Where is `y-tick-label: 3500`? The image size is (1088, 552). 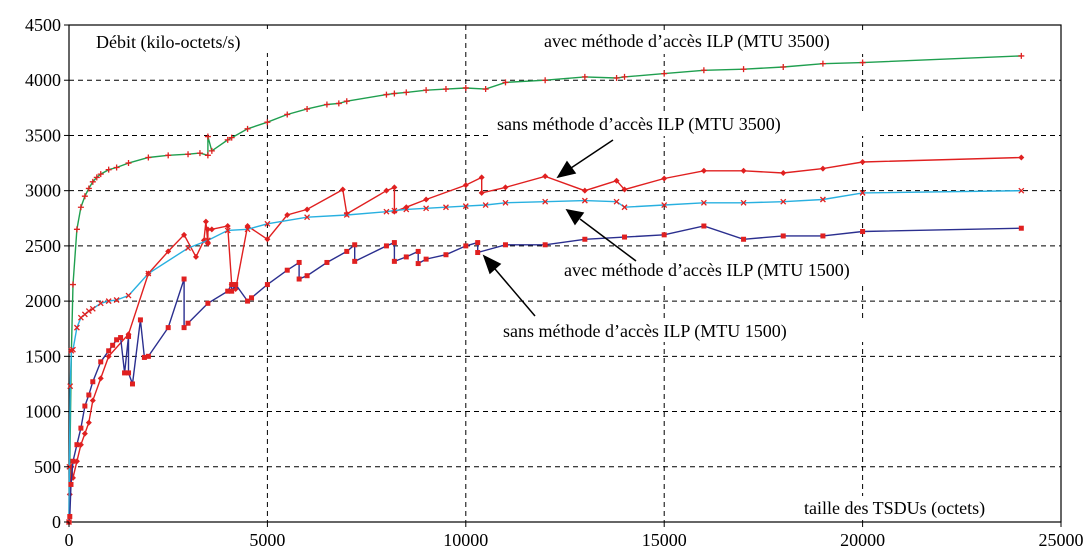
y-tick-label: 3500 is located at coordinates (43, 135).